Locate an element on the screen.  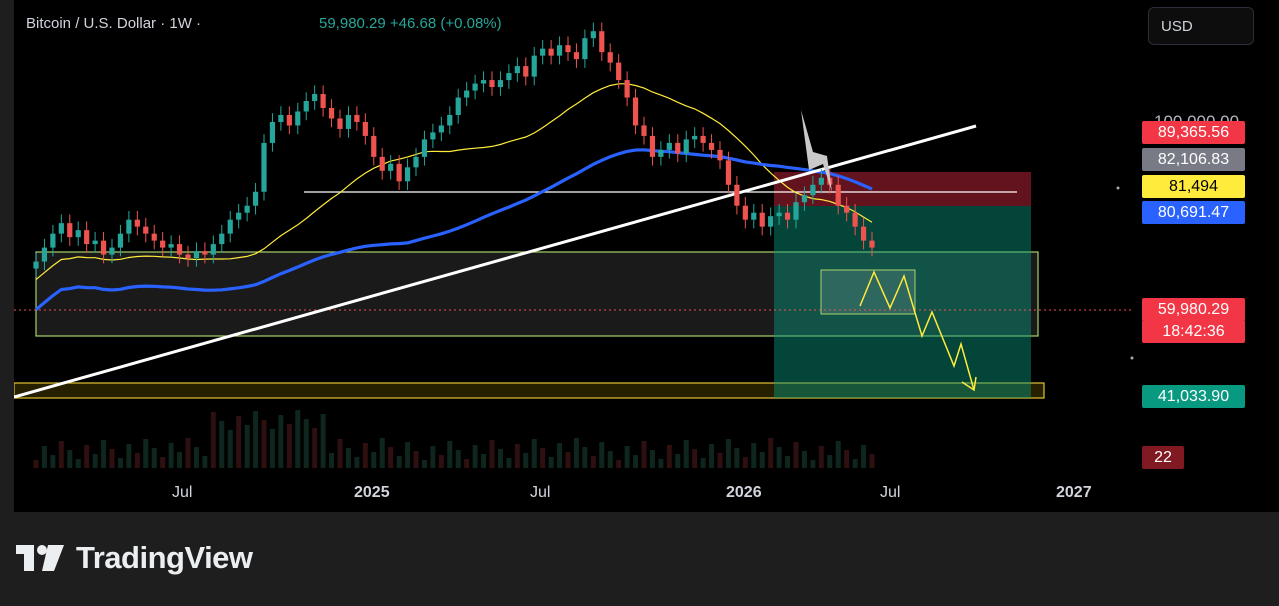
symbol-title: Bitcoin / U.S. Dollar · 1W · is located at coordinates (114, 23).